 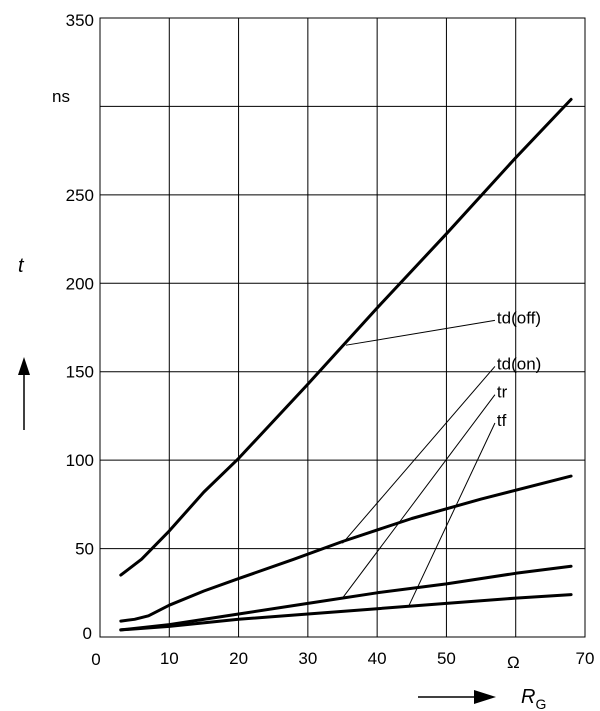 I want to click on y-tick-label: 250, so click(x=80, y=195).